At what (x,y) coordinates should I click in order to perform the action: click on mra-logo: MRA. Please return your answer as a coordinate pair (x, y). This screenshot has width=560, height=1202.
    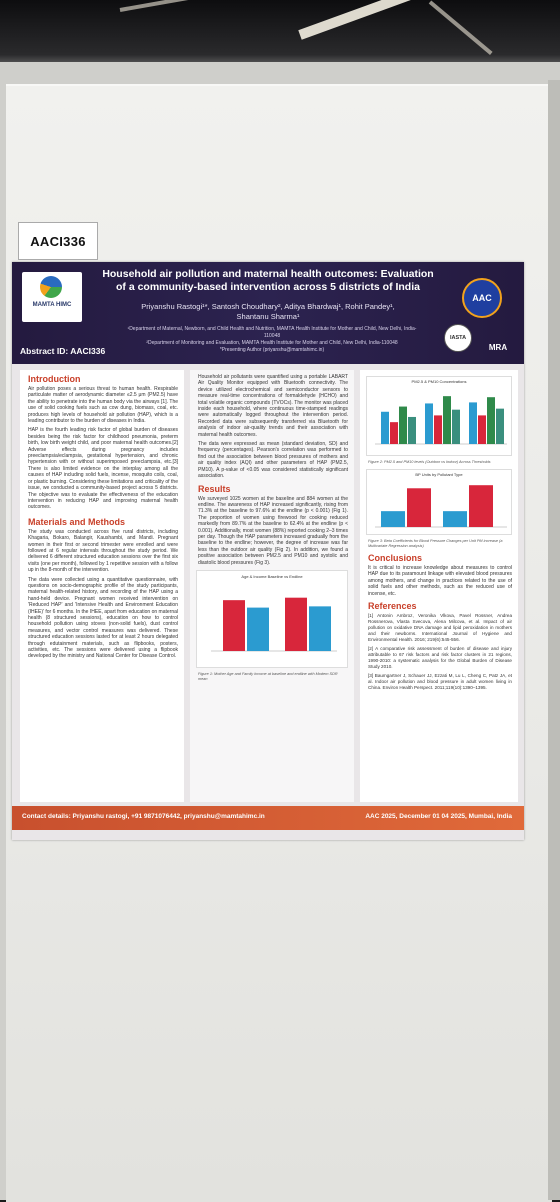
    Looking at the image, I should click on (498, 347).